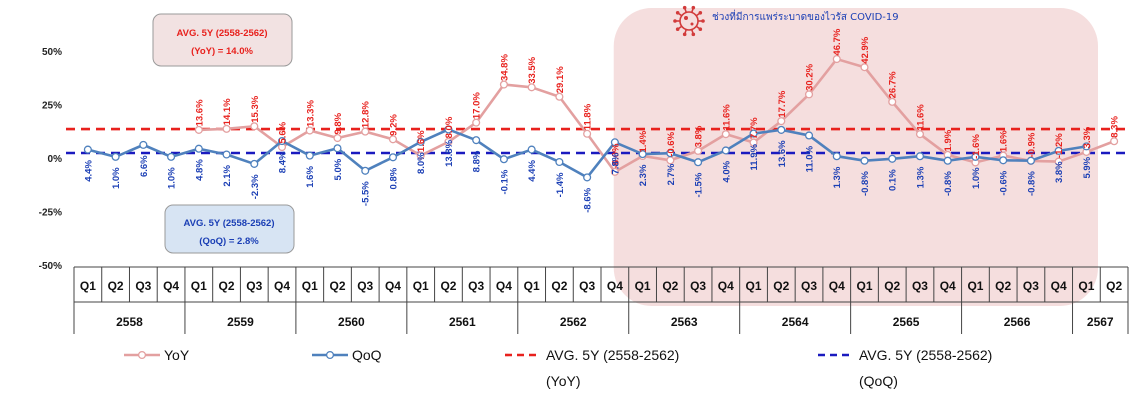 This screenshot has height=410, width=1141. I want to click on qoq-data-label: -5.5%, so click(366, 193).